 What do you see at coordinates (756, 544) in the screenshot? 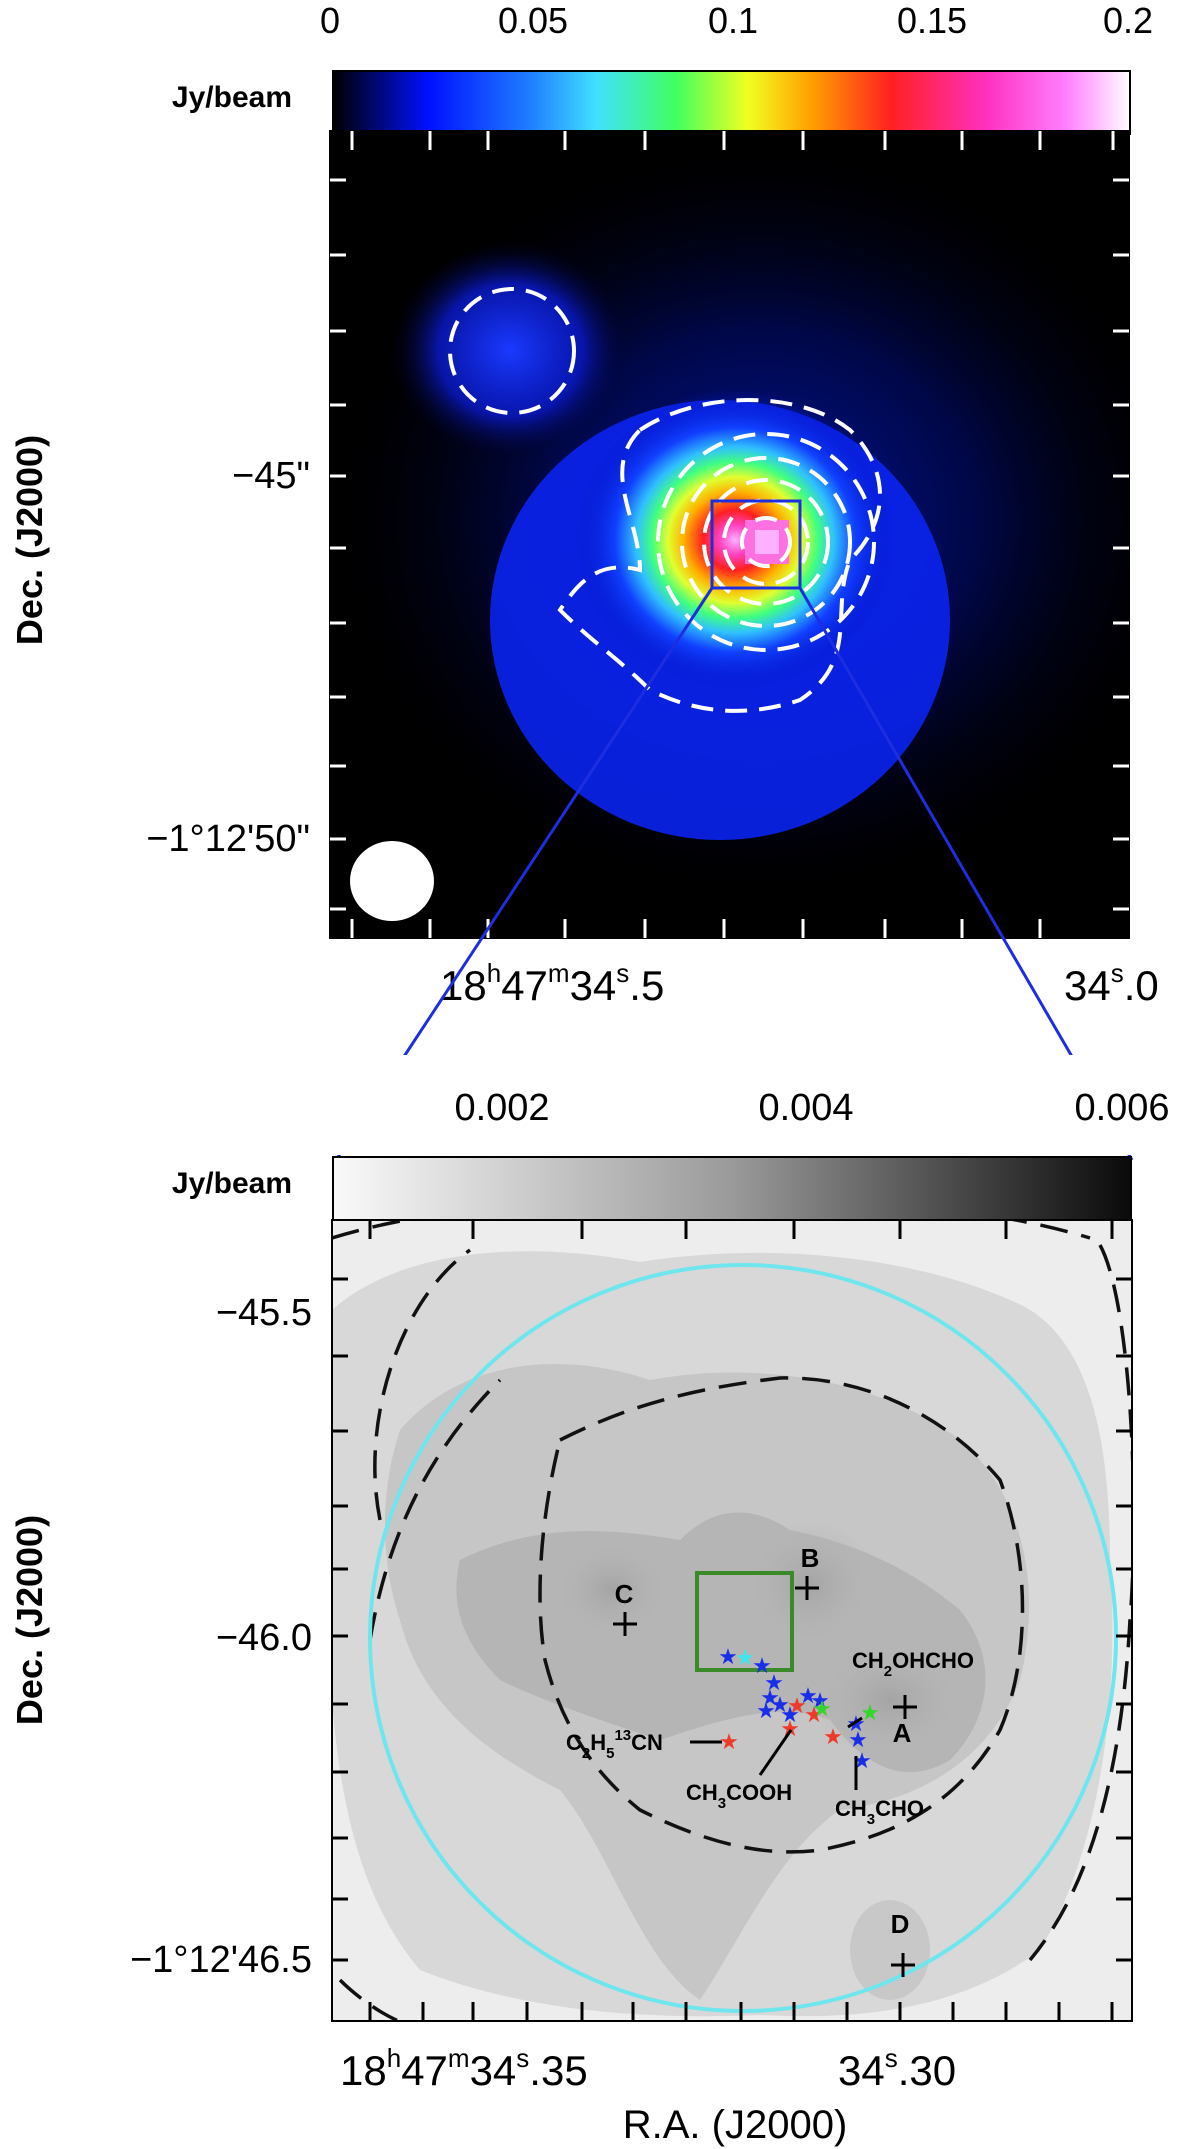
I see `top-zoom-box` at bounding box center [756, 544].